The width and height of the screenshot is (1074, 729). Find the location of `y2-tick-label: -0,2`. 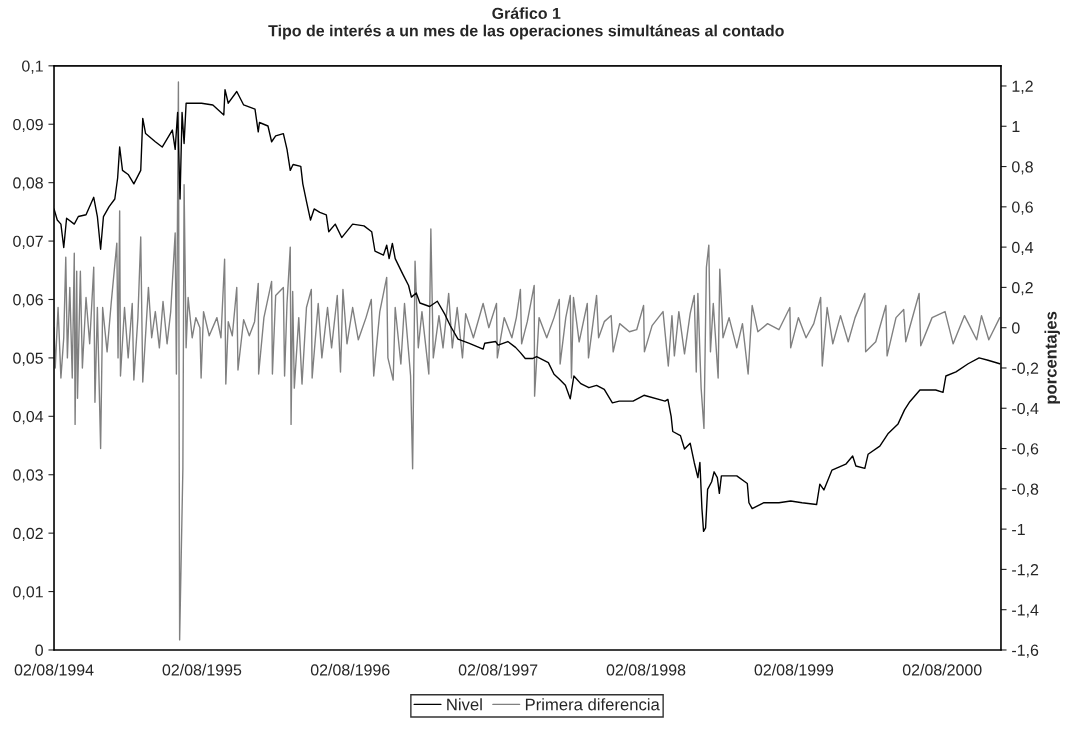

y2-tick-label: -0,2 is located at coordinates (1025, 369).